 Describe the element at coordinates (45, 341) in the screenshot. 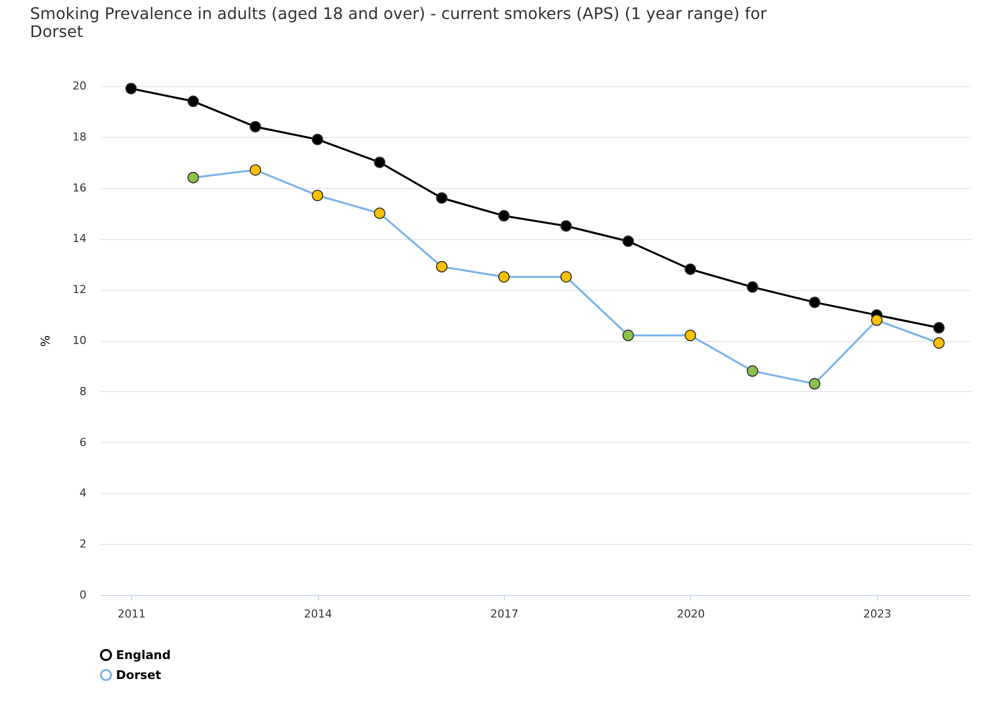

I see `y-axis-title: %` at that location.